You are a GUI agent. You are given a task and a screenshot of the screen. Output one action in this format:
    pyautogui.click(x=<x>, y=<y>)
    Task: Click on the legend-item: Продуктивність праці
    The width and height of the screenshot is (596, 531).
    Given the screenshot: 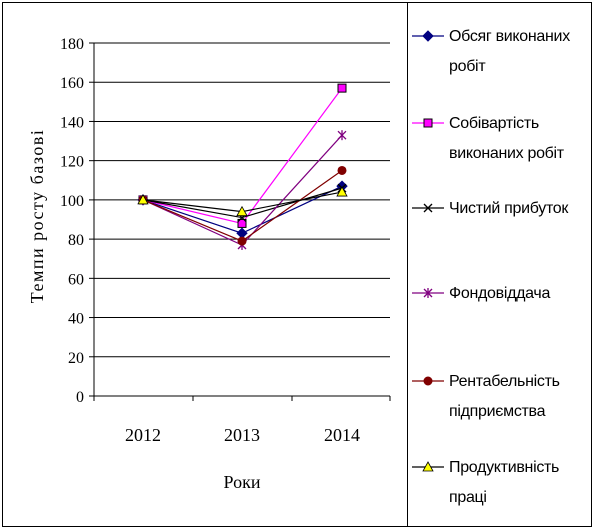 What is the action you would take?
    pyautogui.click(x=485, y=482)
    